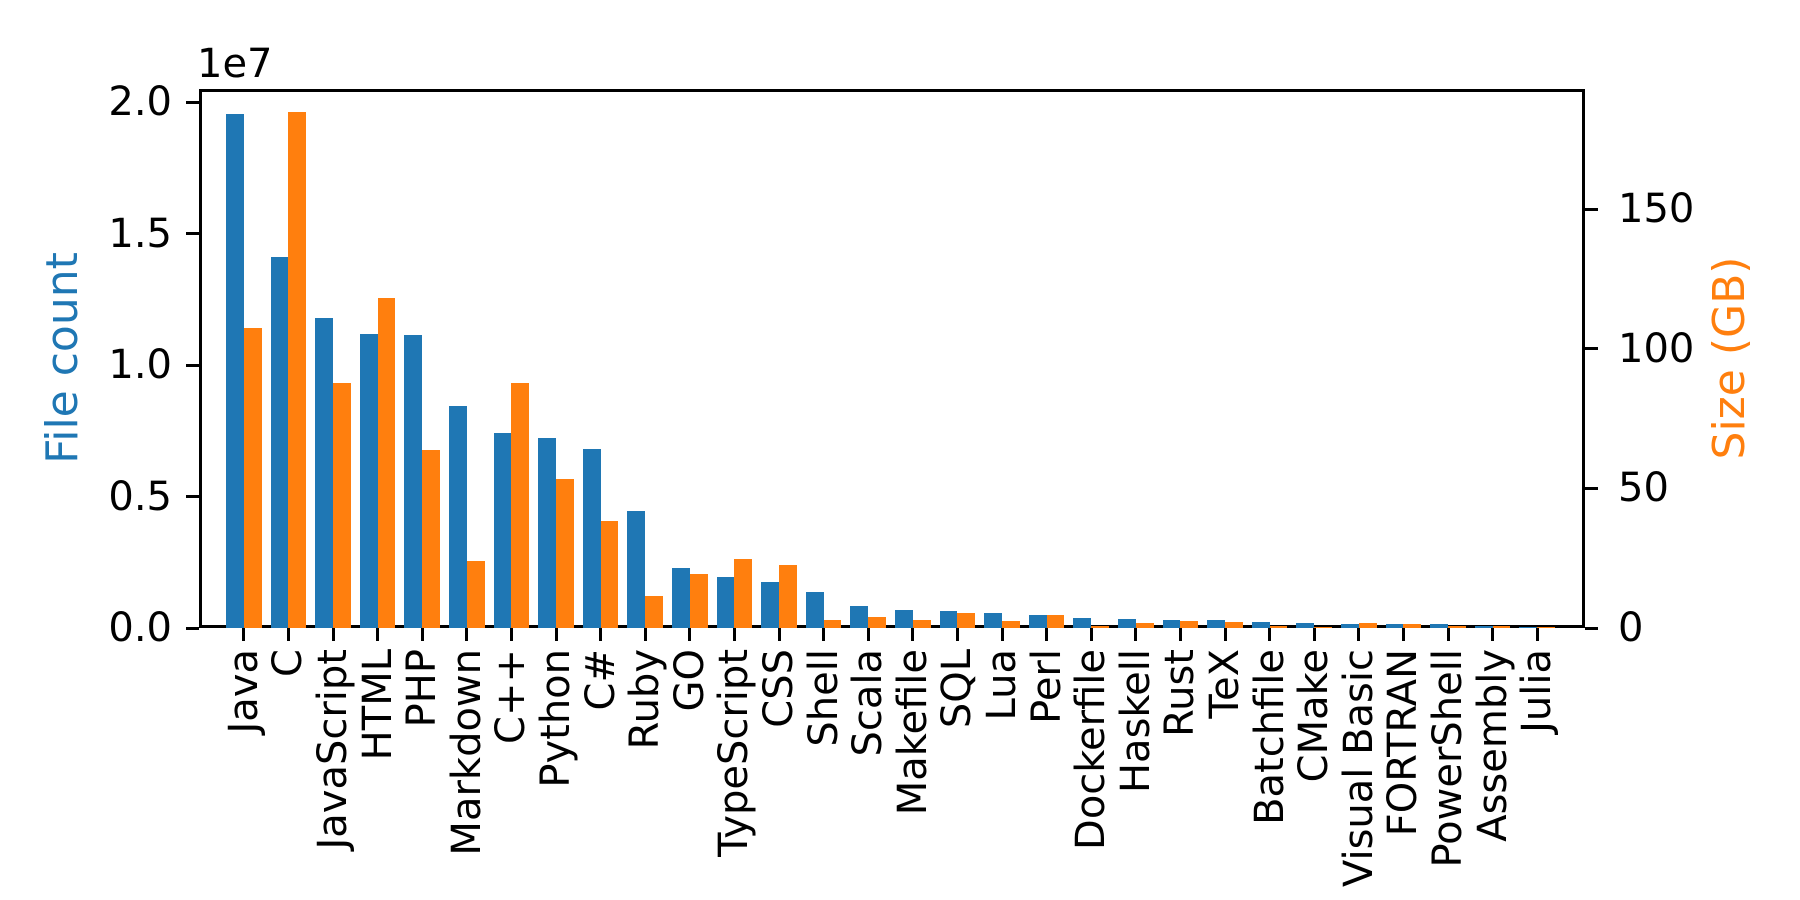 The image size is (1800, 900). I want to click on bar-files-haskell, so click(1127, 623).